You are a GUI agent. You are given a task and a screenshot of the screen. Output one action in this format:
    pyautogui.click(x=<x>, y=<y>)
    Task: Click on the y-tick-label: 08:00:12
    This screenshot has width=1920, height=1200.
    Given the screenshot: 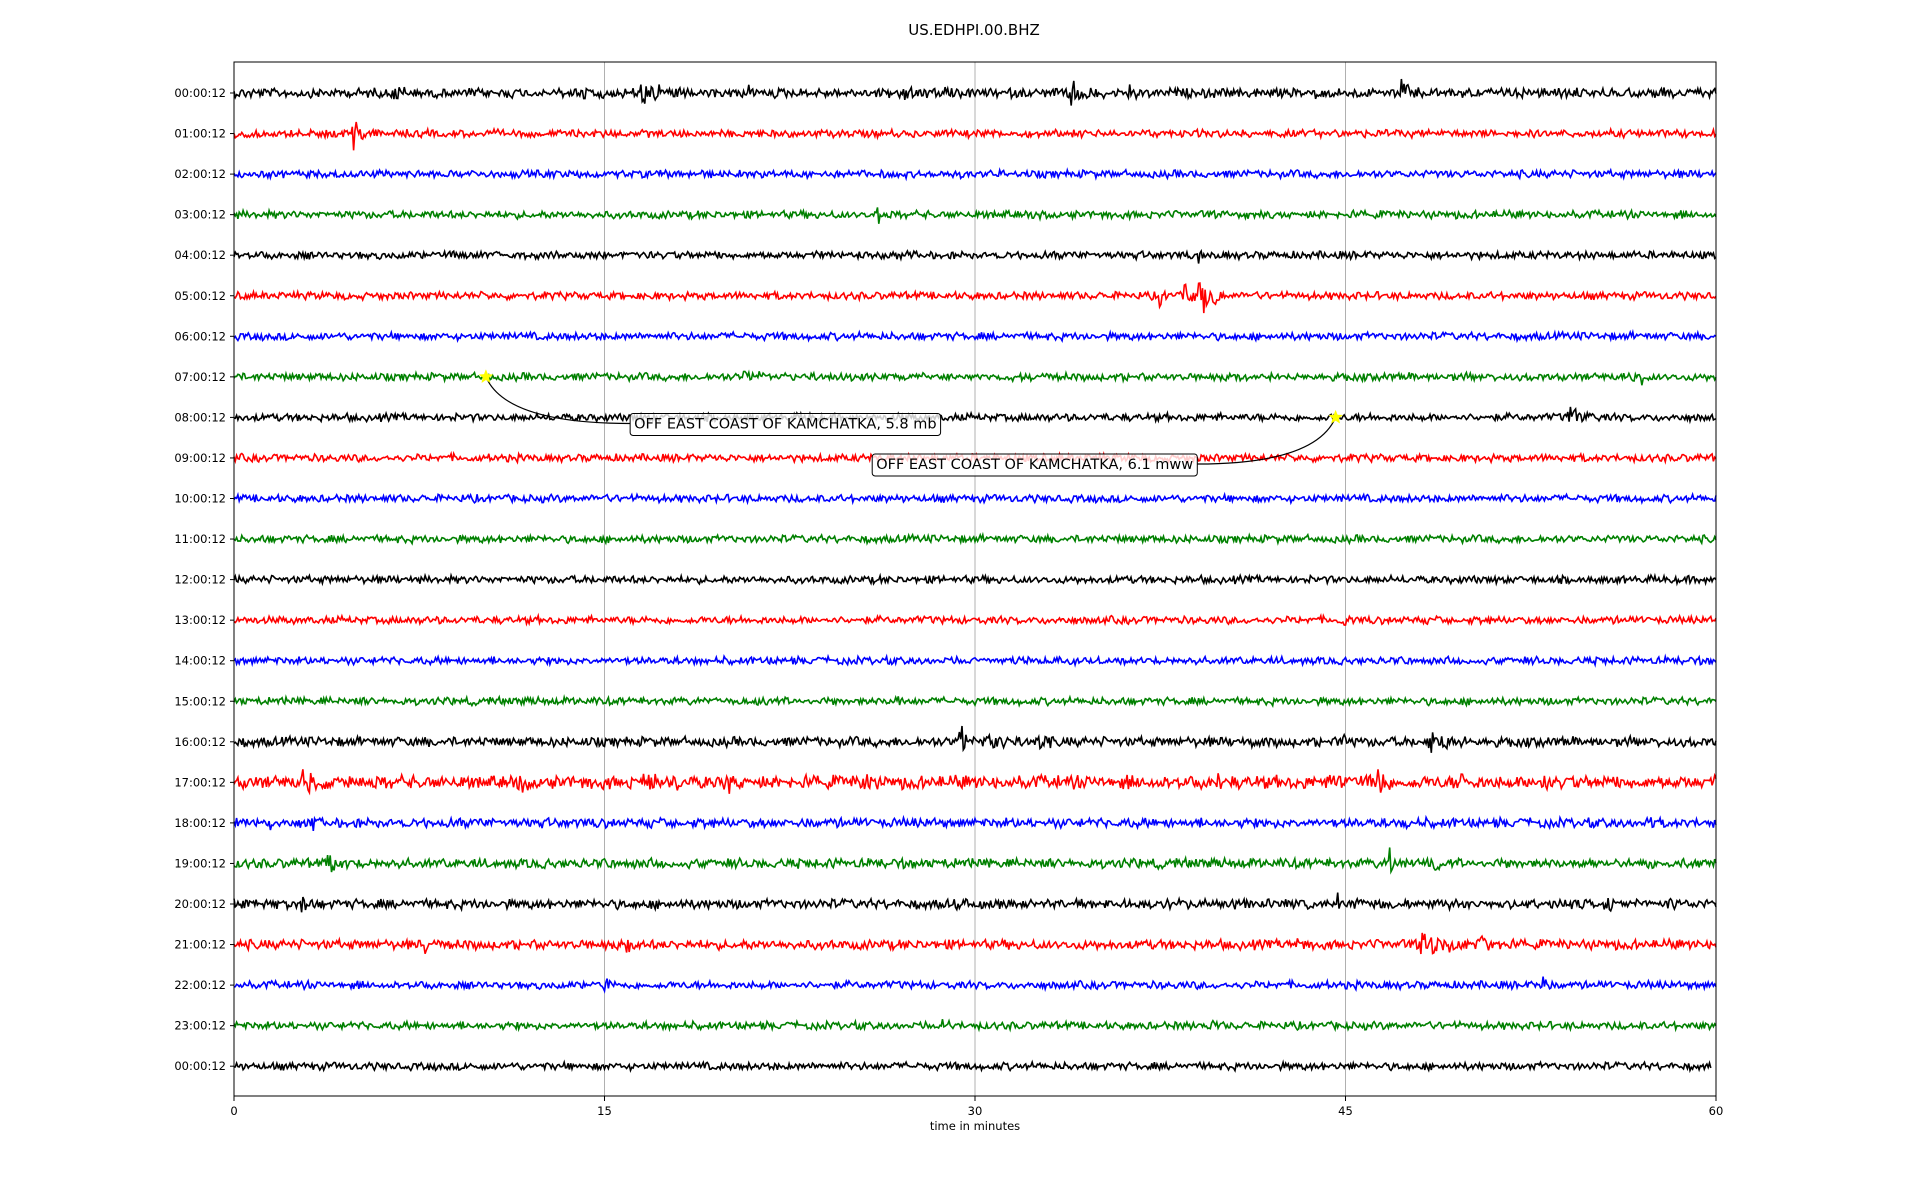 What is the action you would take?
    pyautogui.click(x=200, y=417)
    